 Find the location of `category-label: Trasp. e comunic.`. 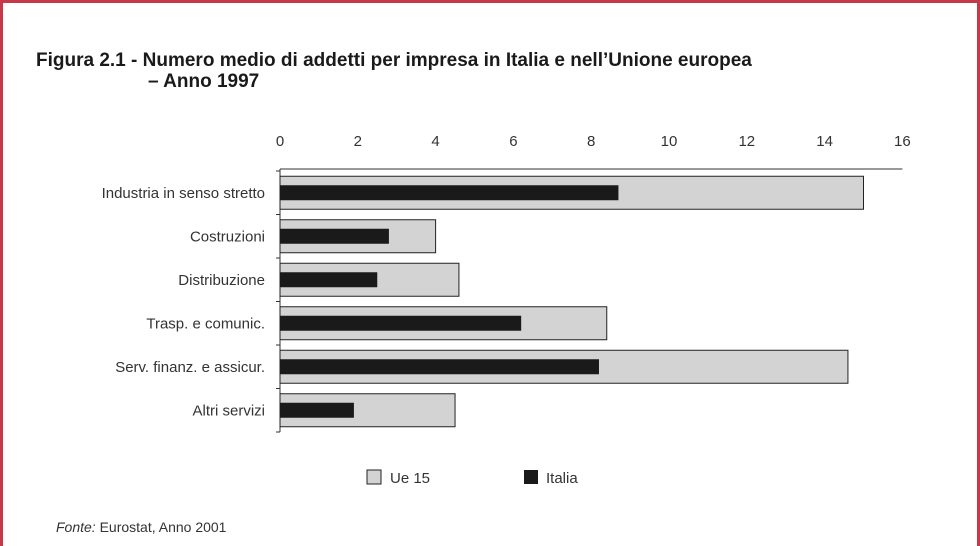

category-label: Trasp. e comunic. is located at coordinates (205, 323).